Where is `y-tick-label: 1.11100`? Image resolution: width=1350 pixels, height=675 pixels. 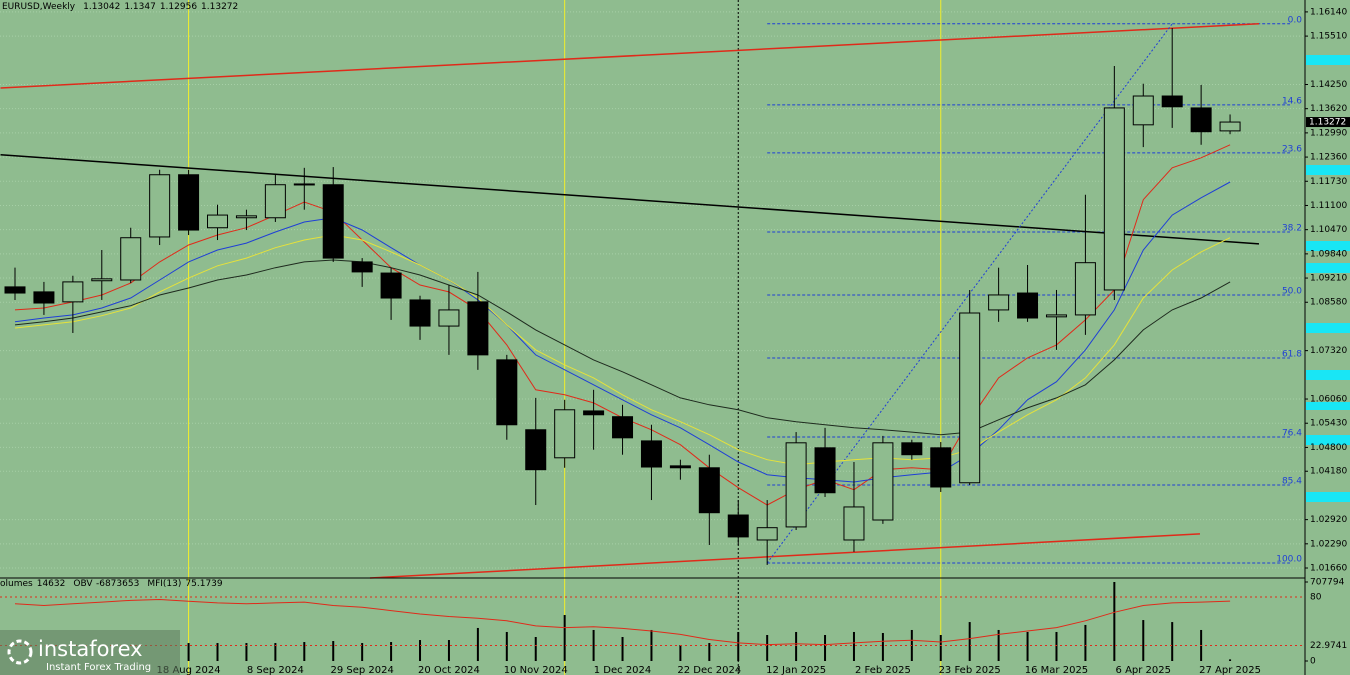
y-tick-label: 1.11100 is located at coordinates (1328, 206).